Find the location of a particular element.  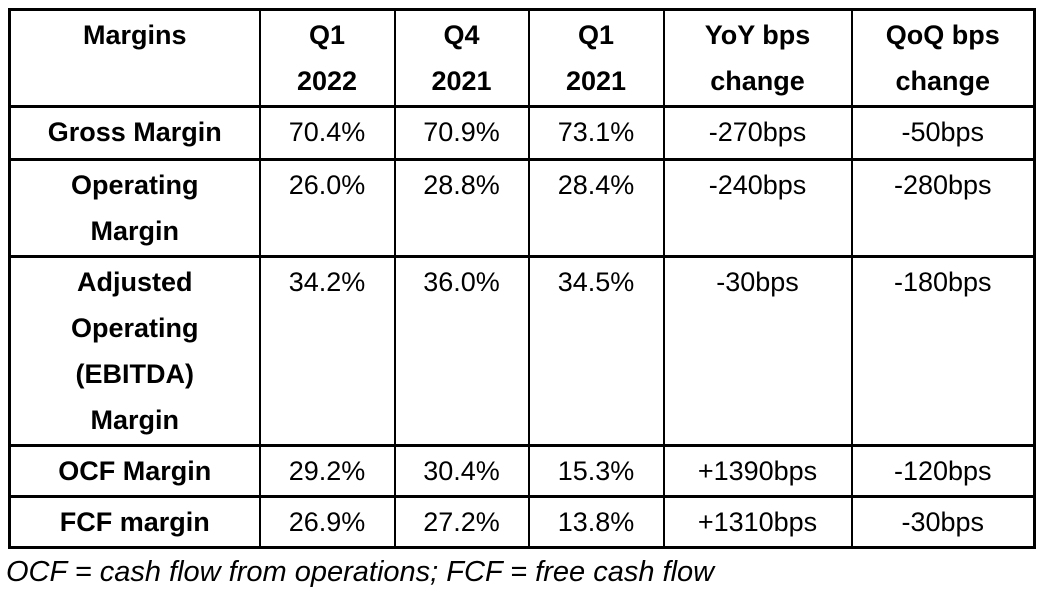

header-line: Q4 is located at coordinates (461, 35).